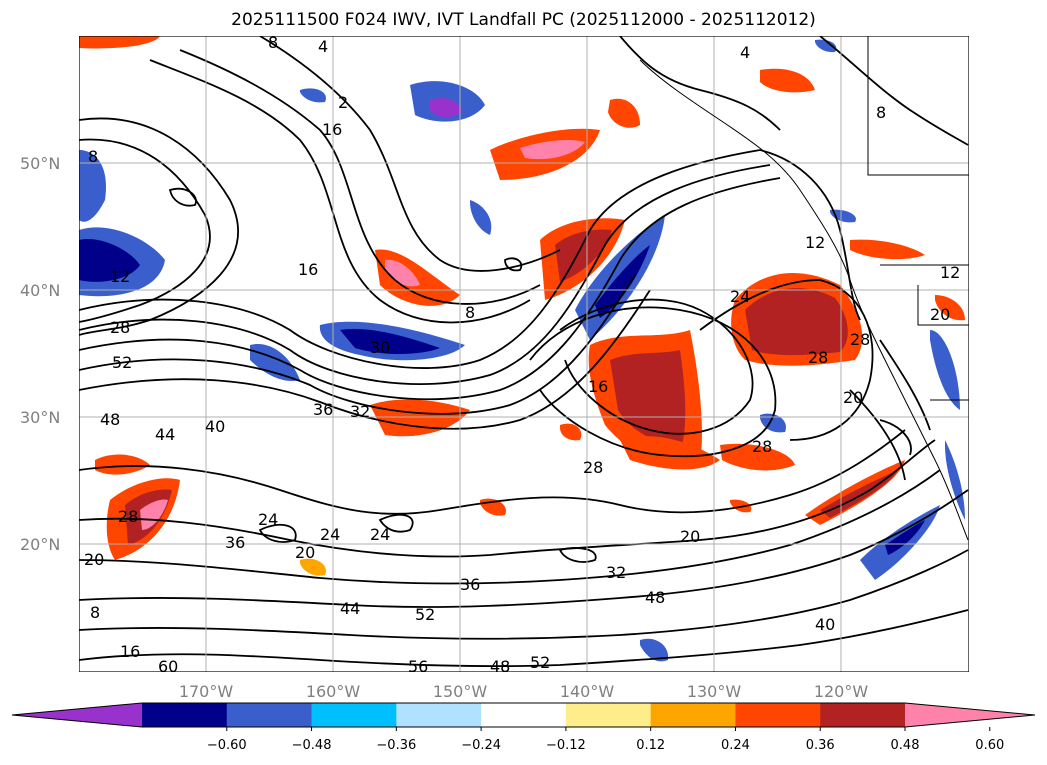 This screenshot has height=765, width=1047. What do you see at coordinates (460, 691) in the screenshot?
I see `lon-label-150w: 150°W` at bounding box center [460, 691].